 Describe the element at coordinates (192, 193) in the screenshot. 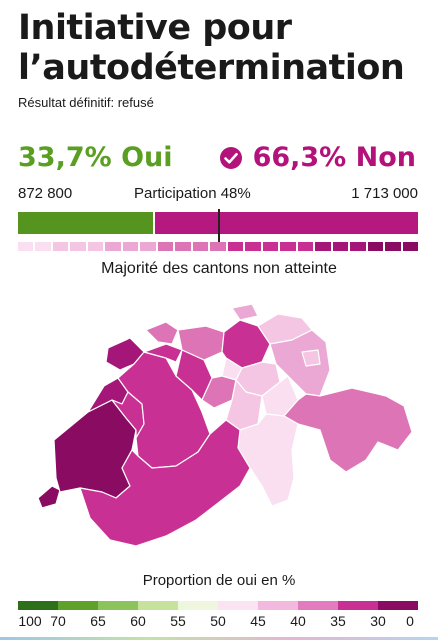

I see `participation-label: Participation 48%` at that location.